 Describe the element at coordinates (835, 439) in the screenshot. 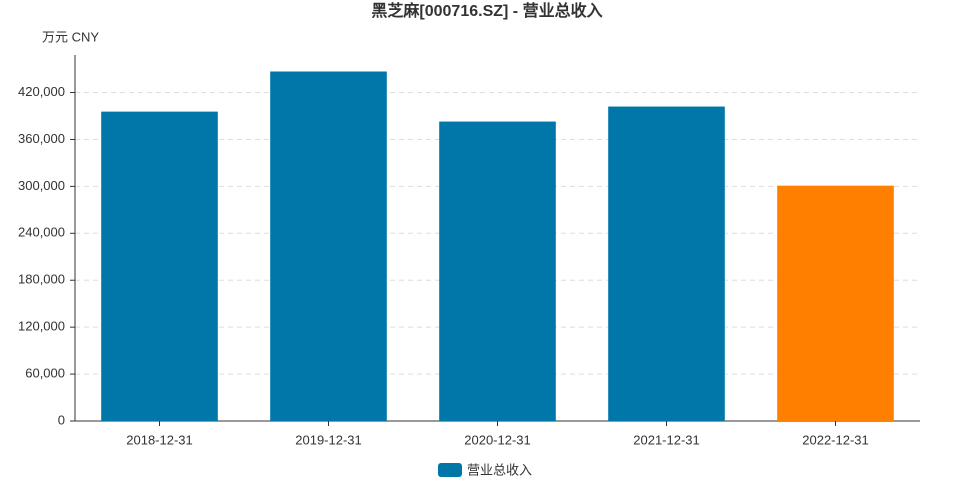

I see `x-tick-label: 2022-12-31` at that location.